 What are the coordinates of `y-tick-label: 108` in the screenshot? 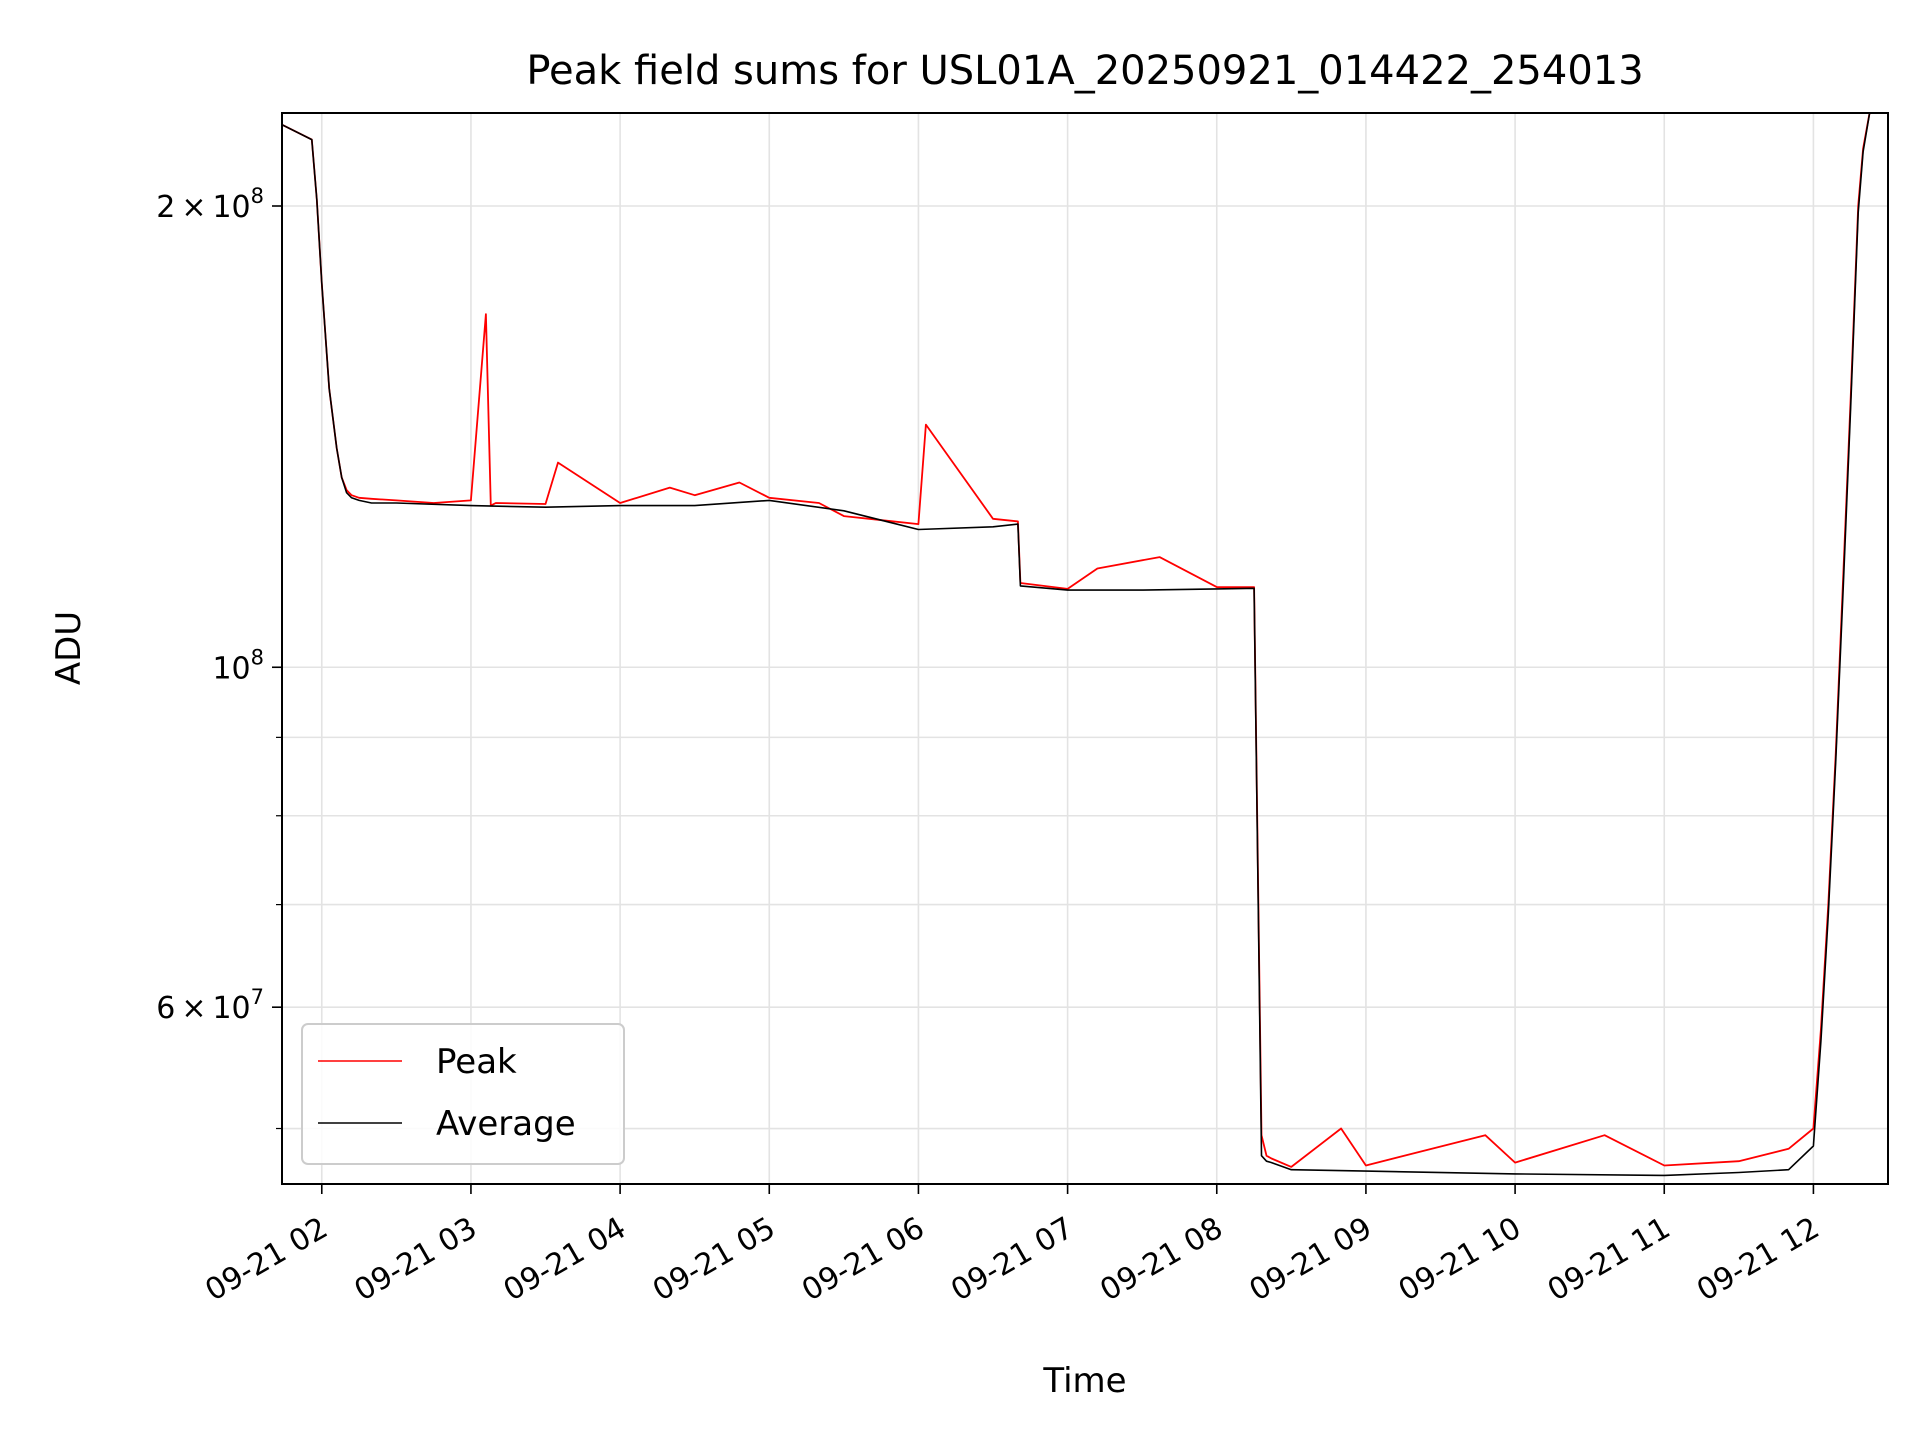 It's located at (238, 665).